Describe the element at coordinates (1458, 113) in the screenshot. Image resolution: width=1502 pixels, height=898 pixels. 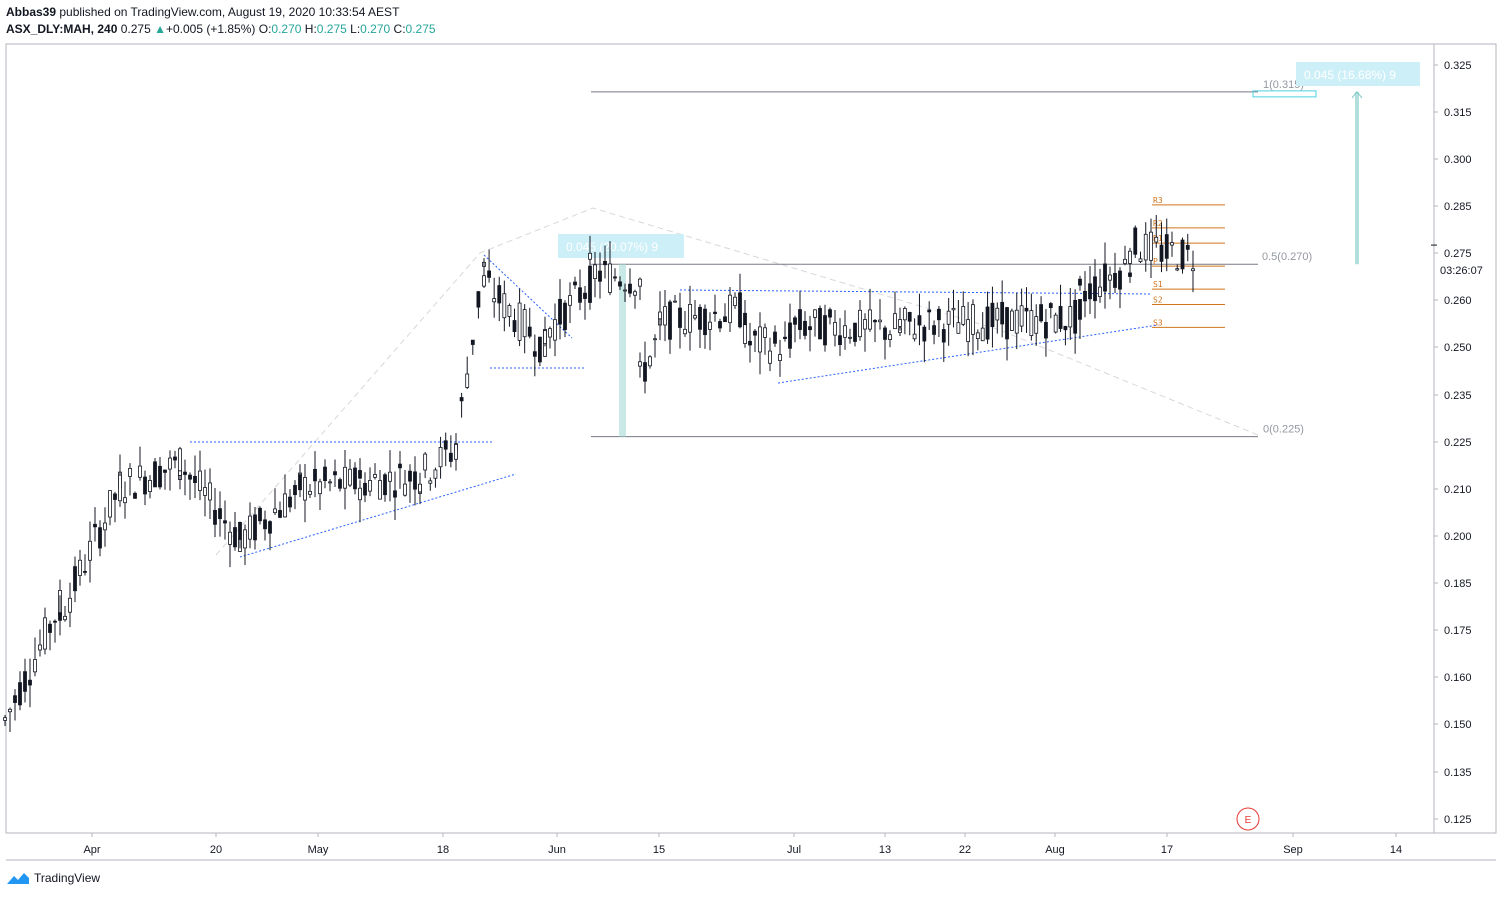
I see `y-tick-label: 0.315` at that location.